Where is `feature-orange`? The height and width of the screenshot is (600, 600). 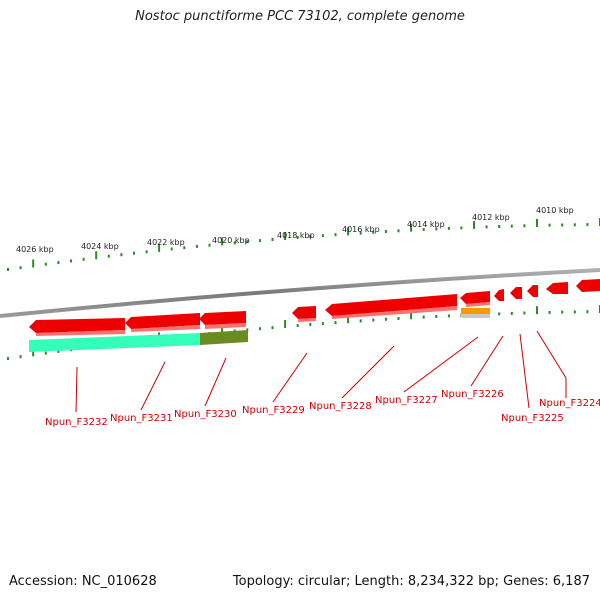
feature-orange is located at coordinates (475, 311).